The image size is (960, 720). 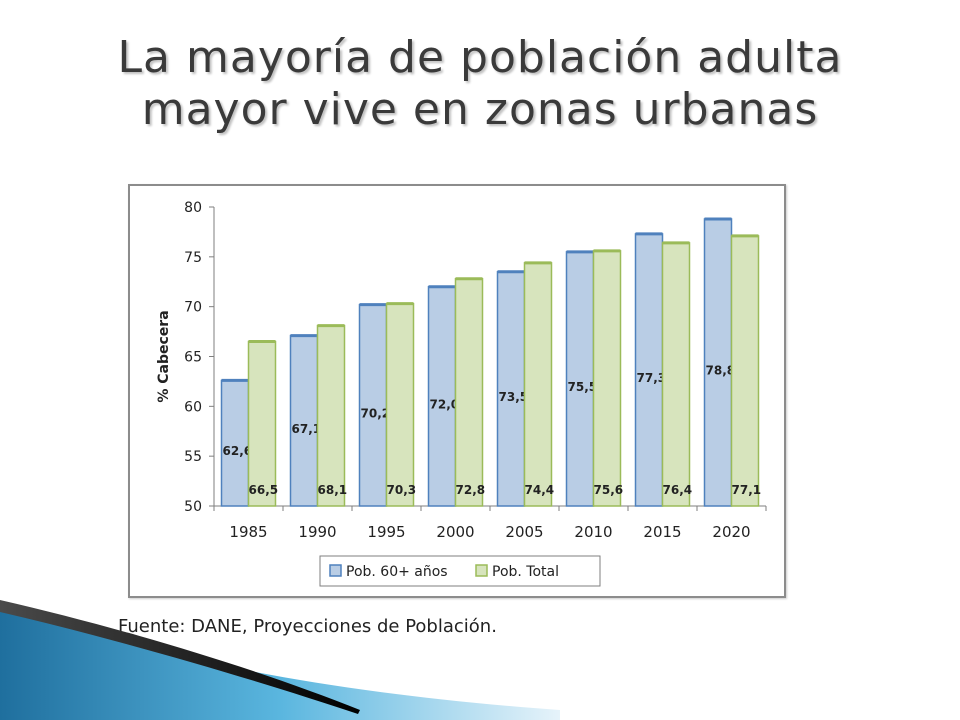 I want to click on y-tick-label: 55, so click(x=193, y=457).